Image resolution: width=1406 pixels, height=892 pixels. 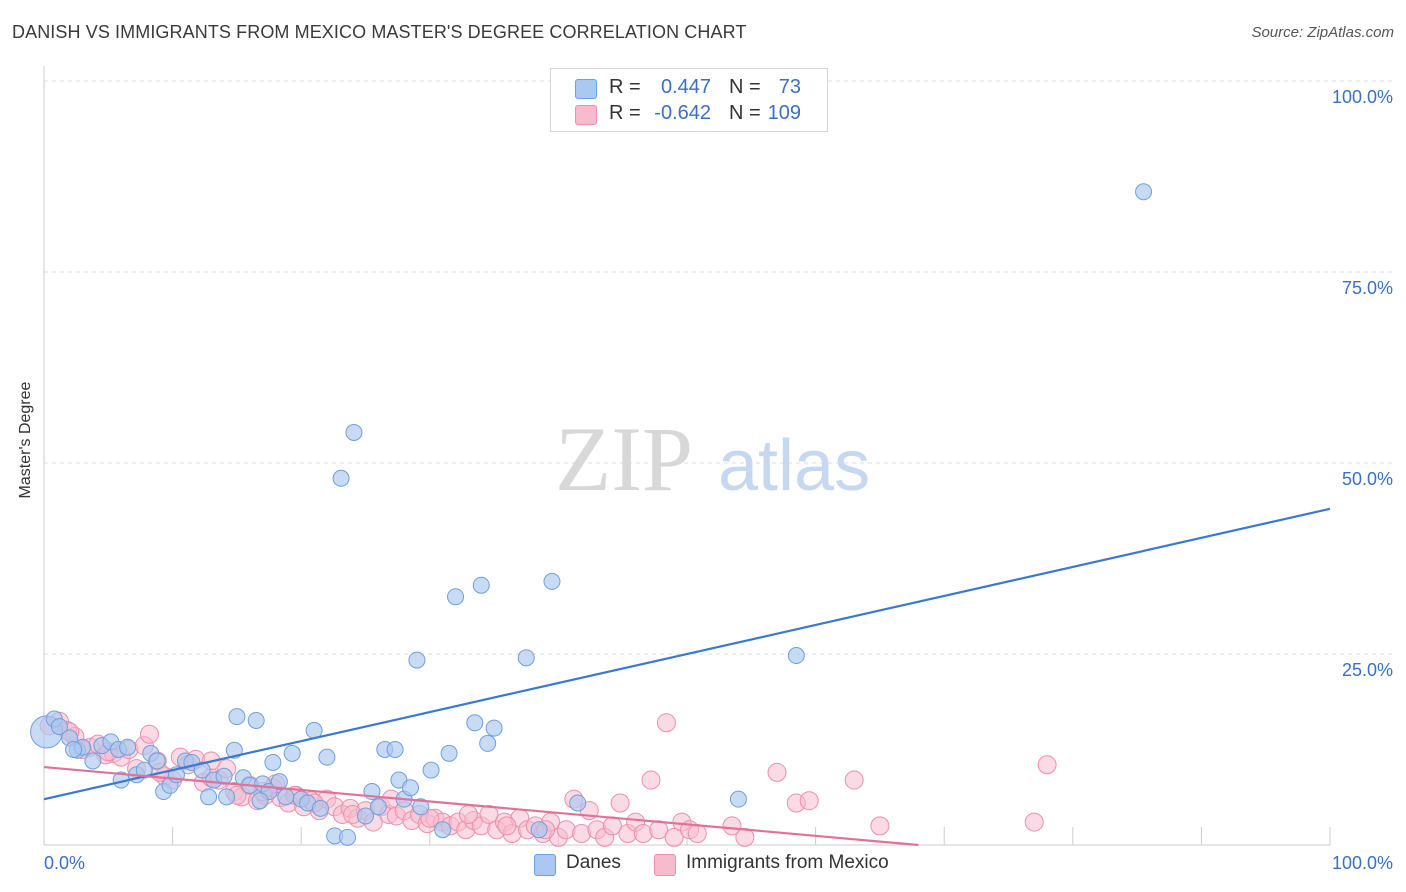 I want to click on n-value: 73, so click(x=789, y=87).